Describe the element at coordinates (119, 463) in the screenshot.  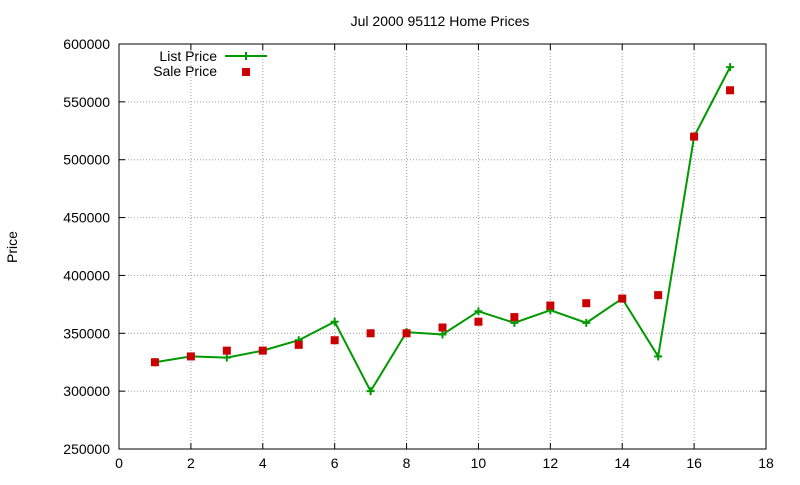
I see `x-tick-label: 0` at that location.